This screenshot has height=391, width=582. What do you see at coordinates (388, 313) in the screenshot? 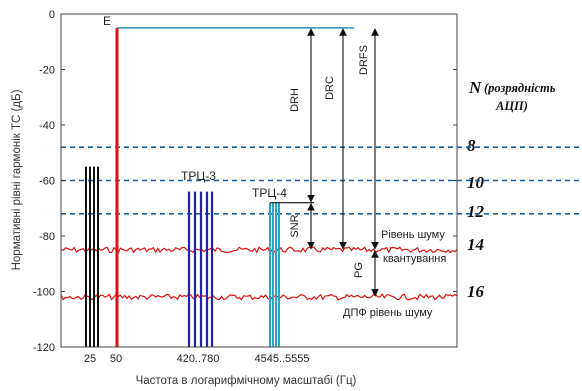
I see `noise-label-dft: ДПФ рівень шуму` at bounding box center [388, 313].